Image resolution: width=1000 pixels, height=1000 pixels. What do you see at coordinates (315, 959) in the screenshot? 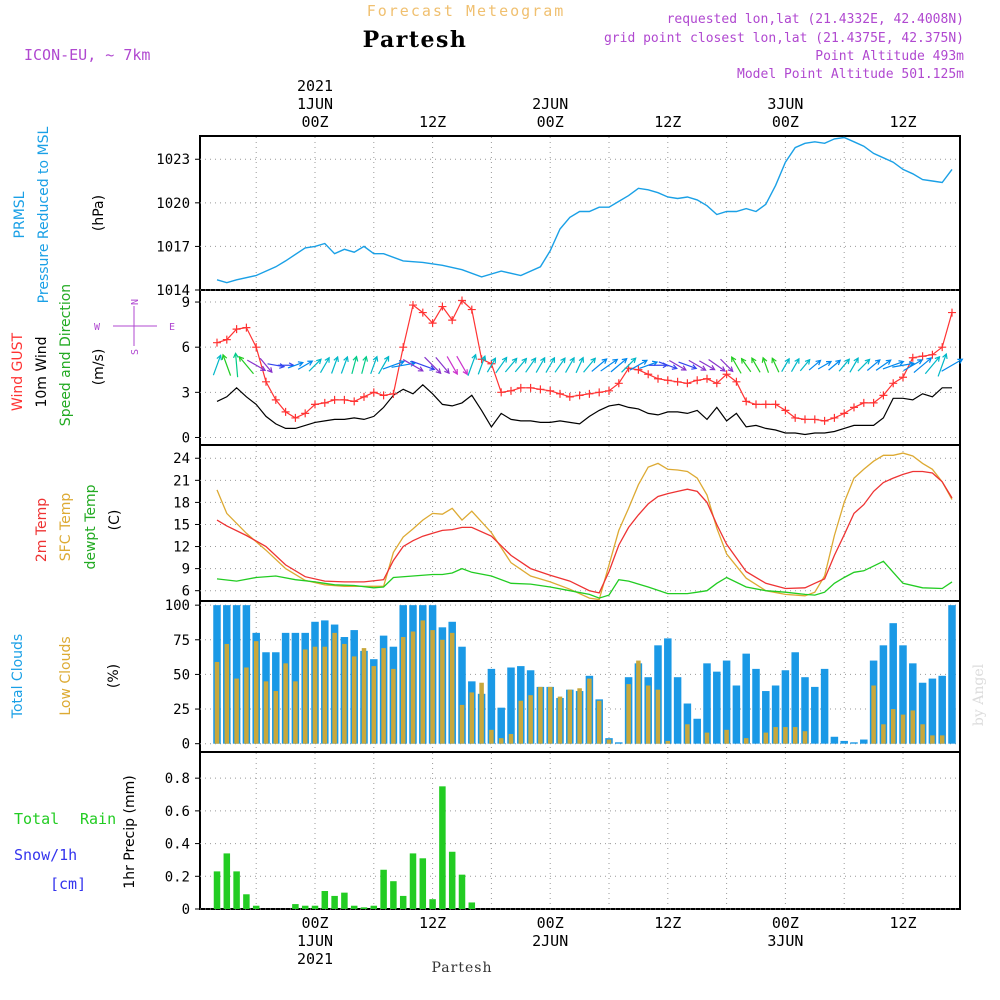
I see `bottom-time-label: 2021` at bounding box center [315, 959].